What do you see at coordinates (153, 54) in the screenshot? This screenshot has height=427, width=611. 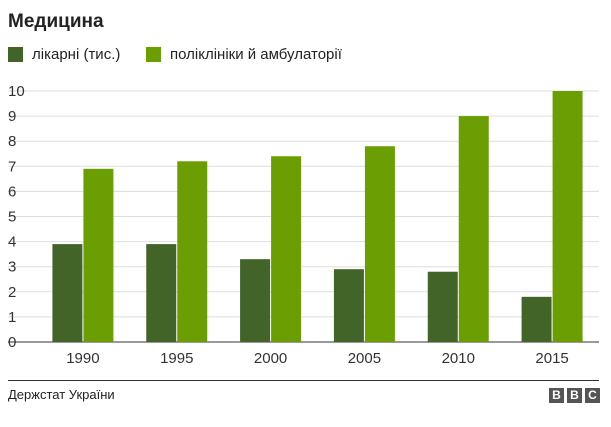 I see `legend-swatch-clinics` at bounding box center [153, 54].